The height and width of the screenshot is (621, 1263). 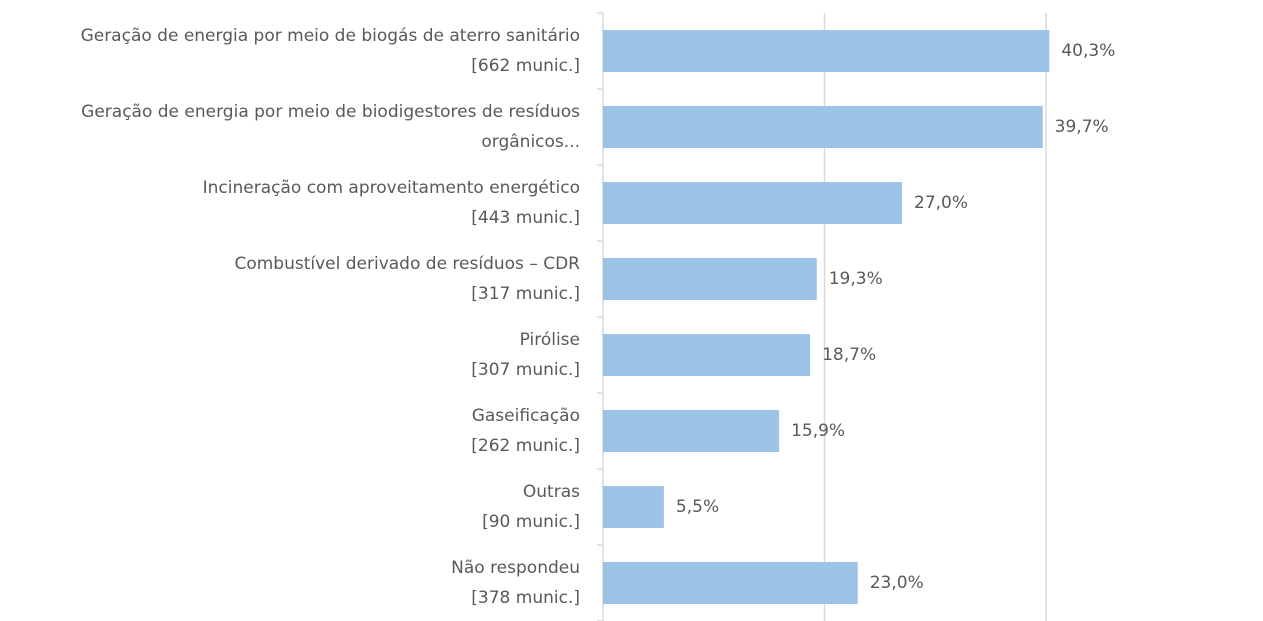 I want to click on category-label: [90 munic.], so click(x=531, y=522).